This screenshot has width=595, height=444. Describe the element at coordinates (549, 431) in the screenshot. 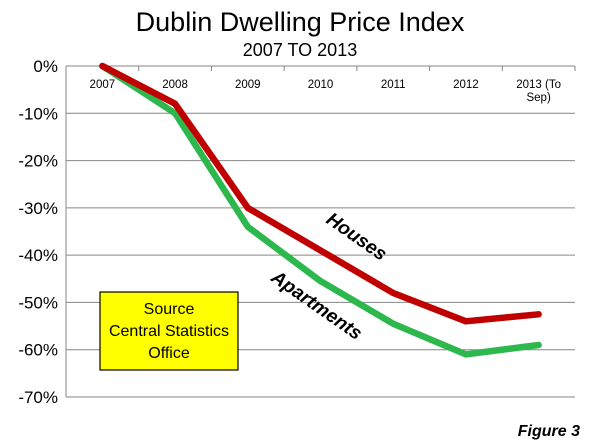

I see `figure-label: Figure 3` at that location.